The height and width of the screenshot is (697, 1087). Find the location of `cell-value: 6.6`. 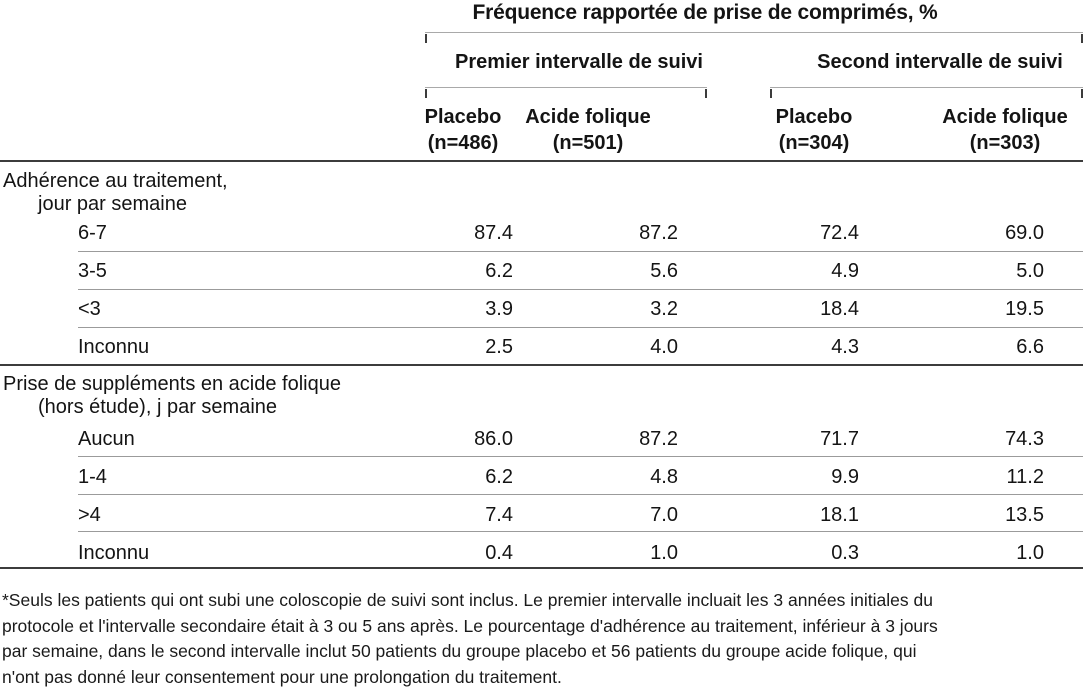

cell-value: 6.6 is located at coordinates (1030, 347).